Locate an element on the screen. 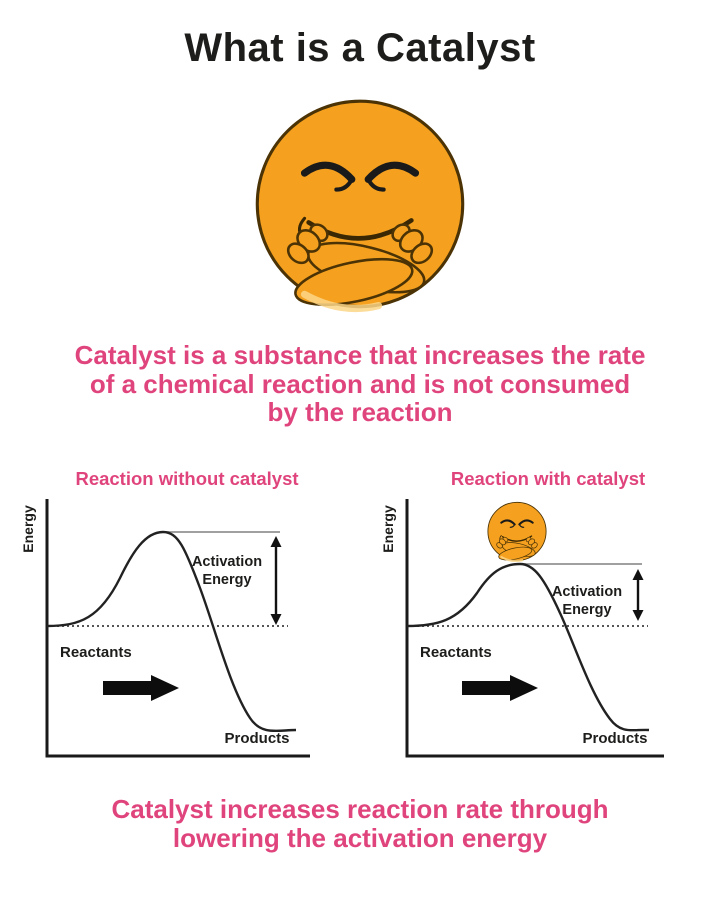 The image size is (720, 899). conclusion-line: Catalyst increases reaction rate through is located at coordinates (360, 809).